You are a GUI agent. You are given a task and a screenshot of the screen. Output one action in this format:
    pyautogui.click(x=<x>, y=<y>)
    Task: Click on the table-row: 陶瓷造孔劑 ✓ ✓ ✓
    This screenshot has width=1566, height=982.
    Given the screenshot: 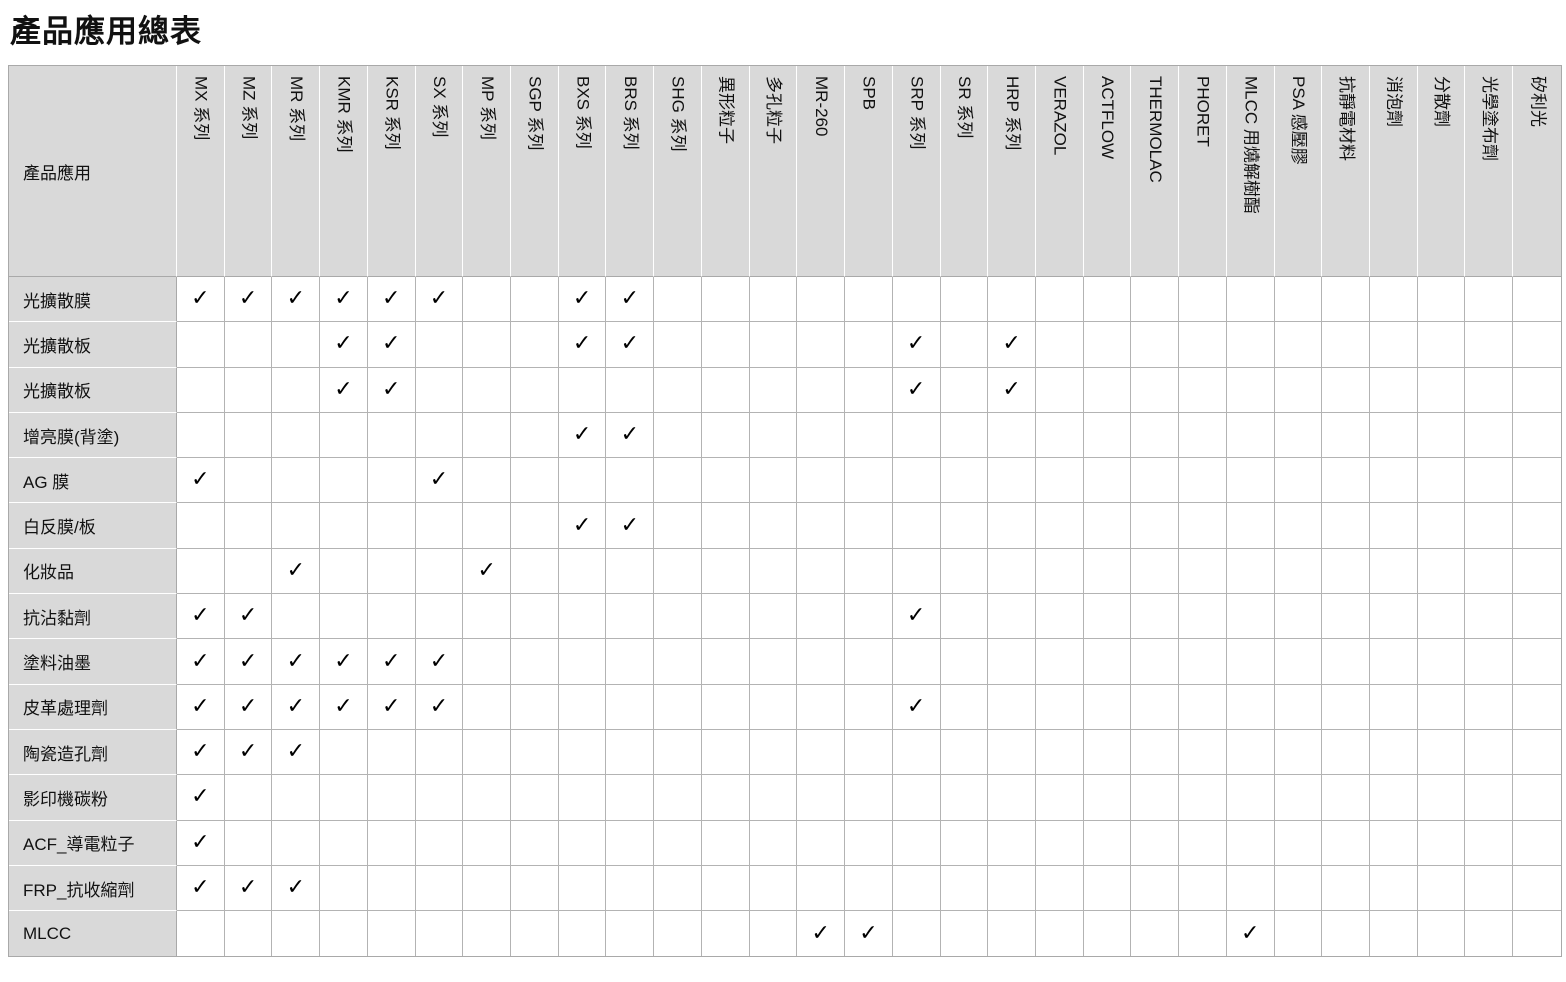 What is the action you would take?
    pyautogui.click(x=785, y=752)
    